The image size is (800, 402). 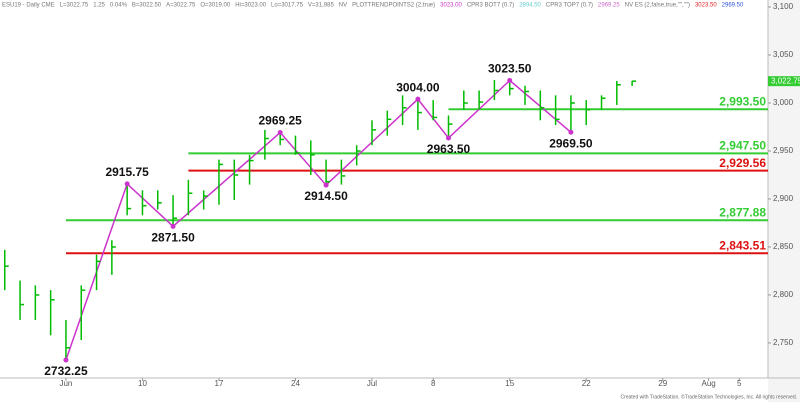 What do you see at coordinates (709, 383) in the screenshot?
I see `x-tick-label: Aug` at bounding box center [709, 383].